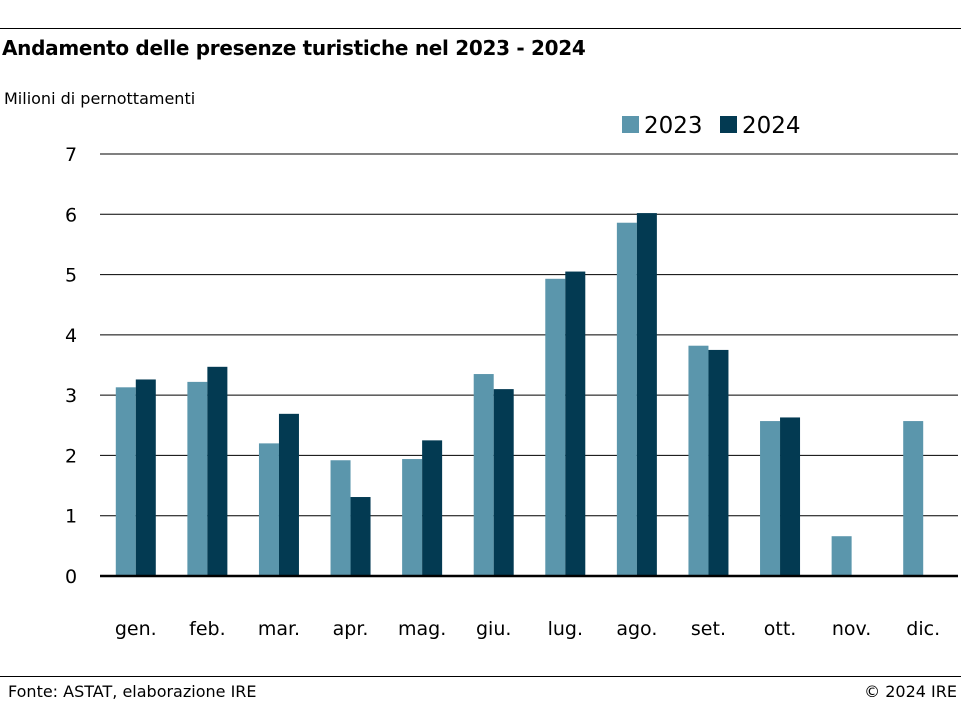 This screenshot has height=709, width=961. Describe the element at coordinates (910, 691) in the screenshot. I see `copyright-note: © 2024 IRE` at that location.